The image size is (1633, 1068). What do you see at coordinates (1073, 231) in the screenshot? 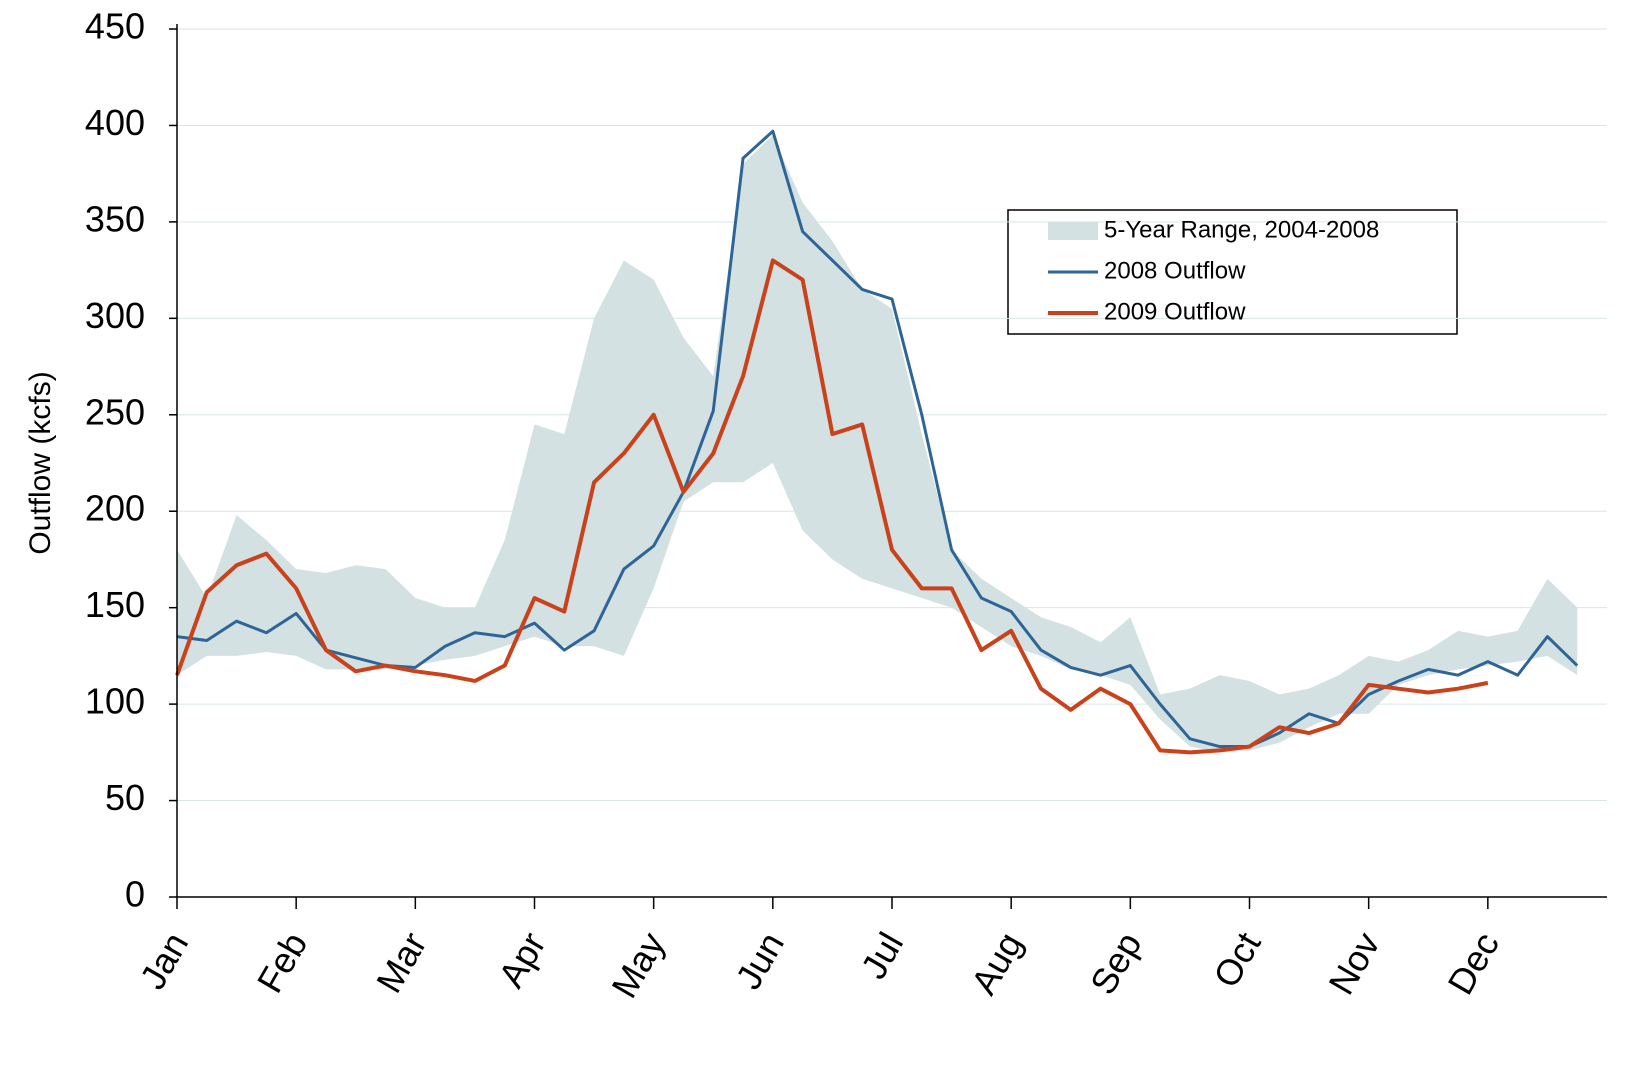
I see `legend-swatch` at bounding box center [1073, 231].